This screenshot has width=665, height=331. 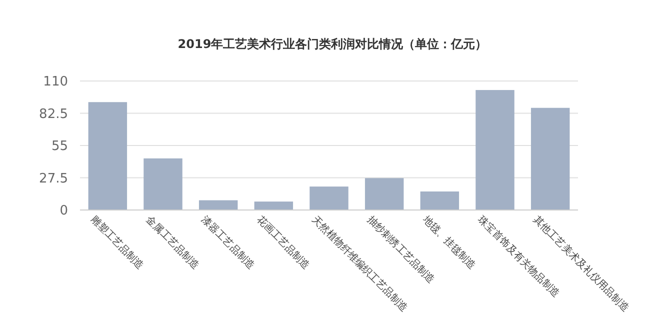 I want to click on y-tick-label: 110, so click(x=55, y=82).